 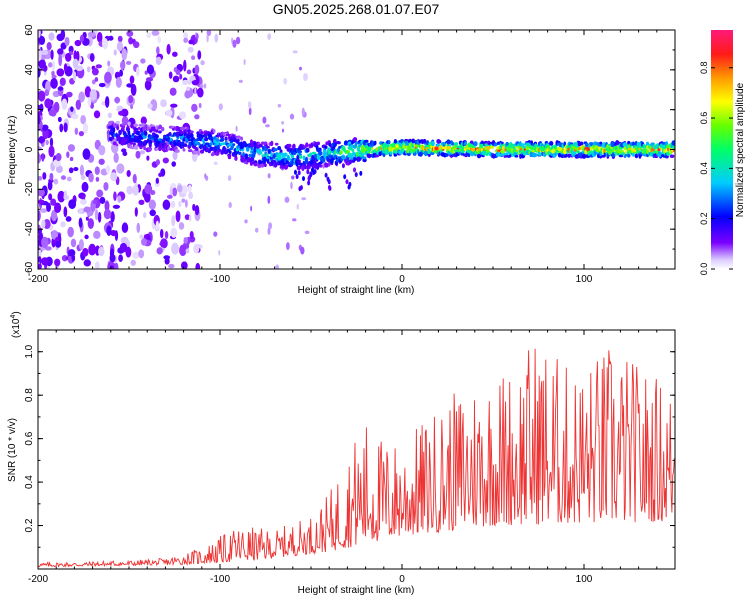 What do you see at coordinates (704, 218) in the screenshot?
I see `colorbar-tick-label: 0.2` at bounding box center [704, 218].